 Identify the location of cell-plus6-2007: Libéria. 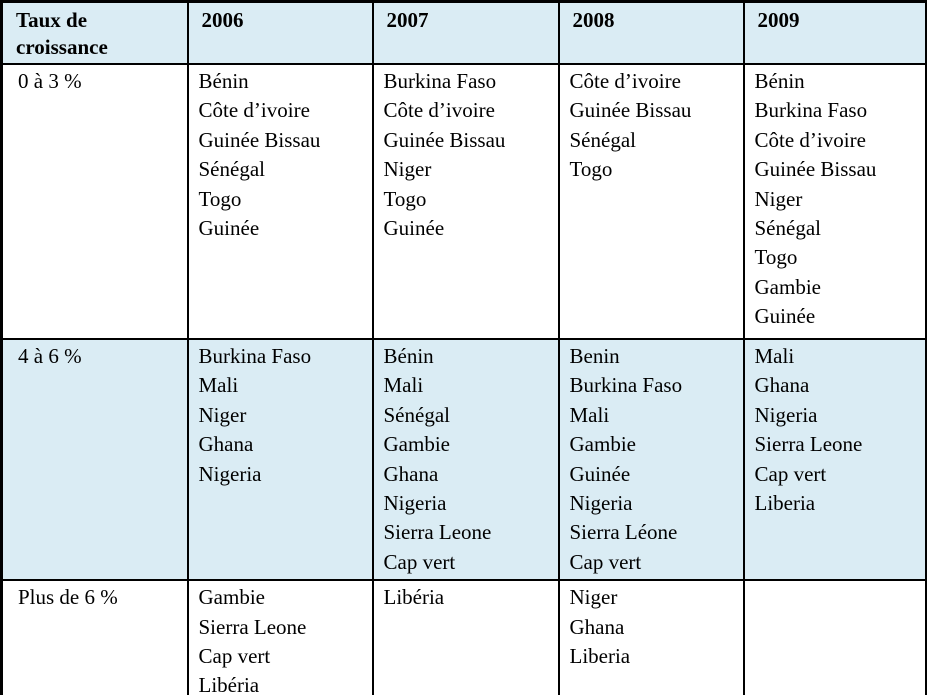
(465, 637).